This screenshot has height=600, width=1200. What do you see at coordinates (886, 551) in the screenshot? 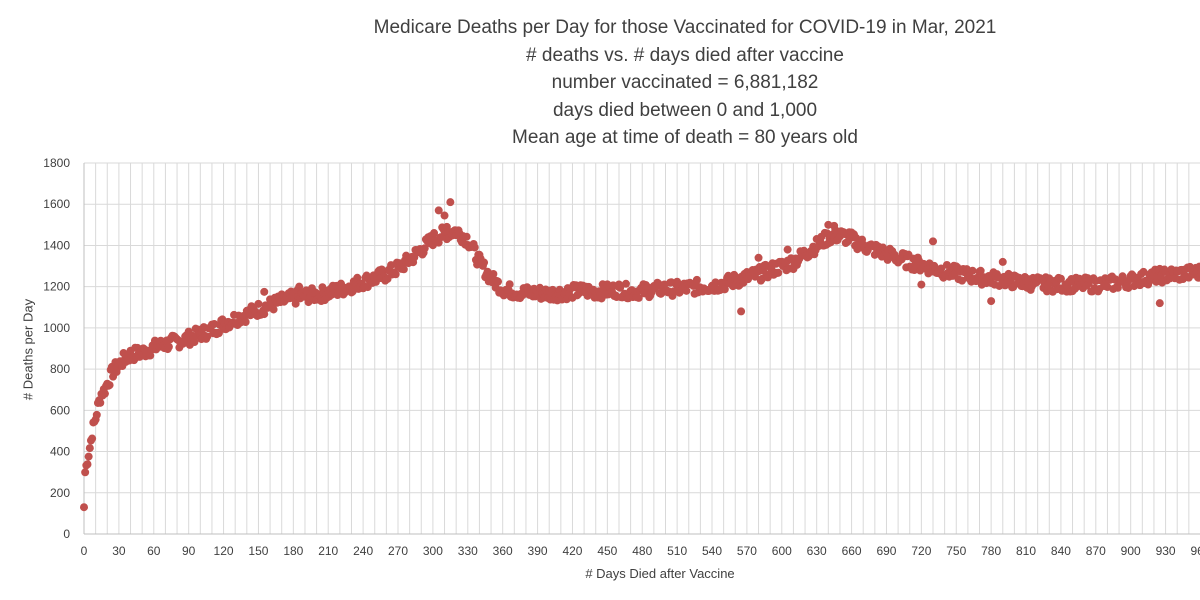
I see `x-tick-label: 690` at bounding box center [886, 551].